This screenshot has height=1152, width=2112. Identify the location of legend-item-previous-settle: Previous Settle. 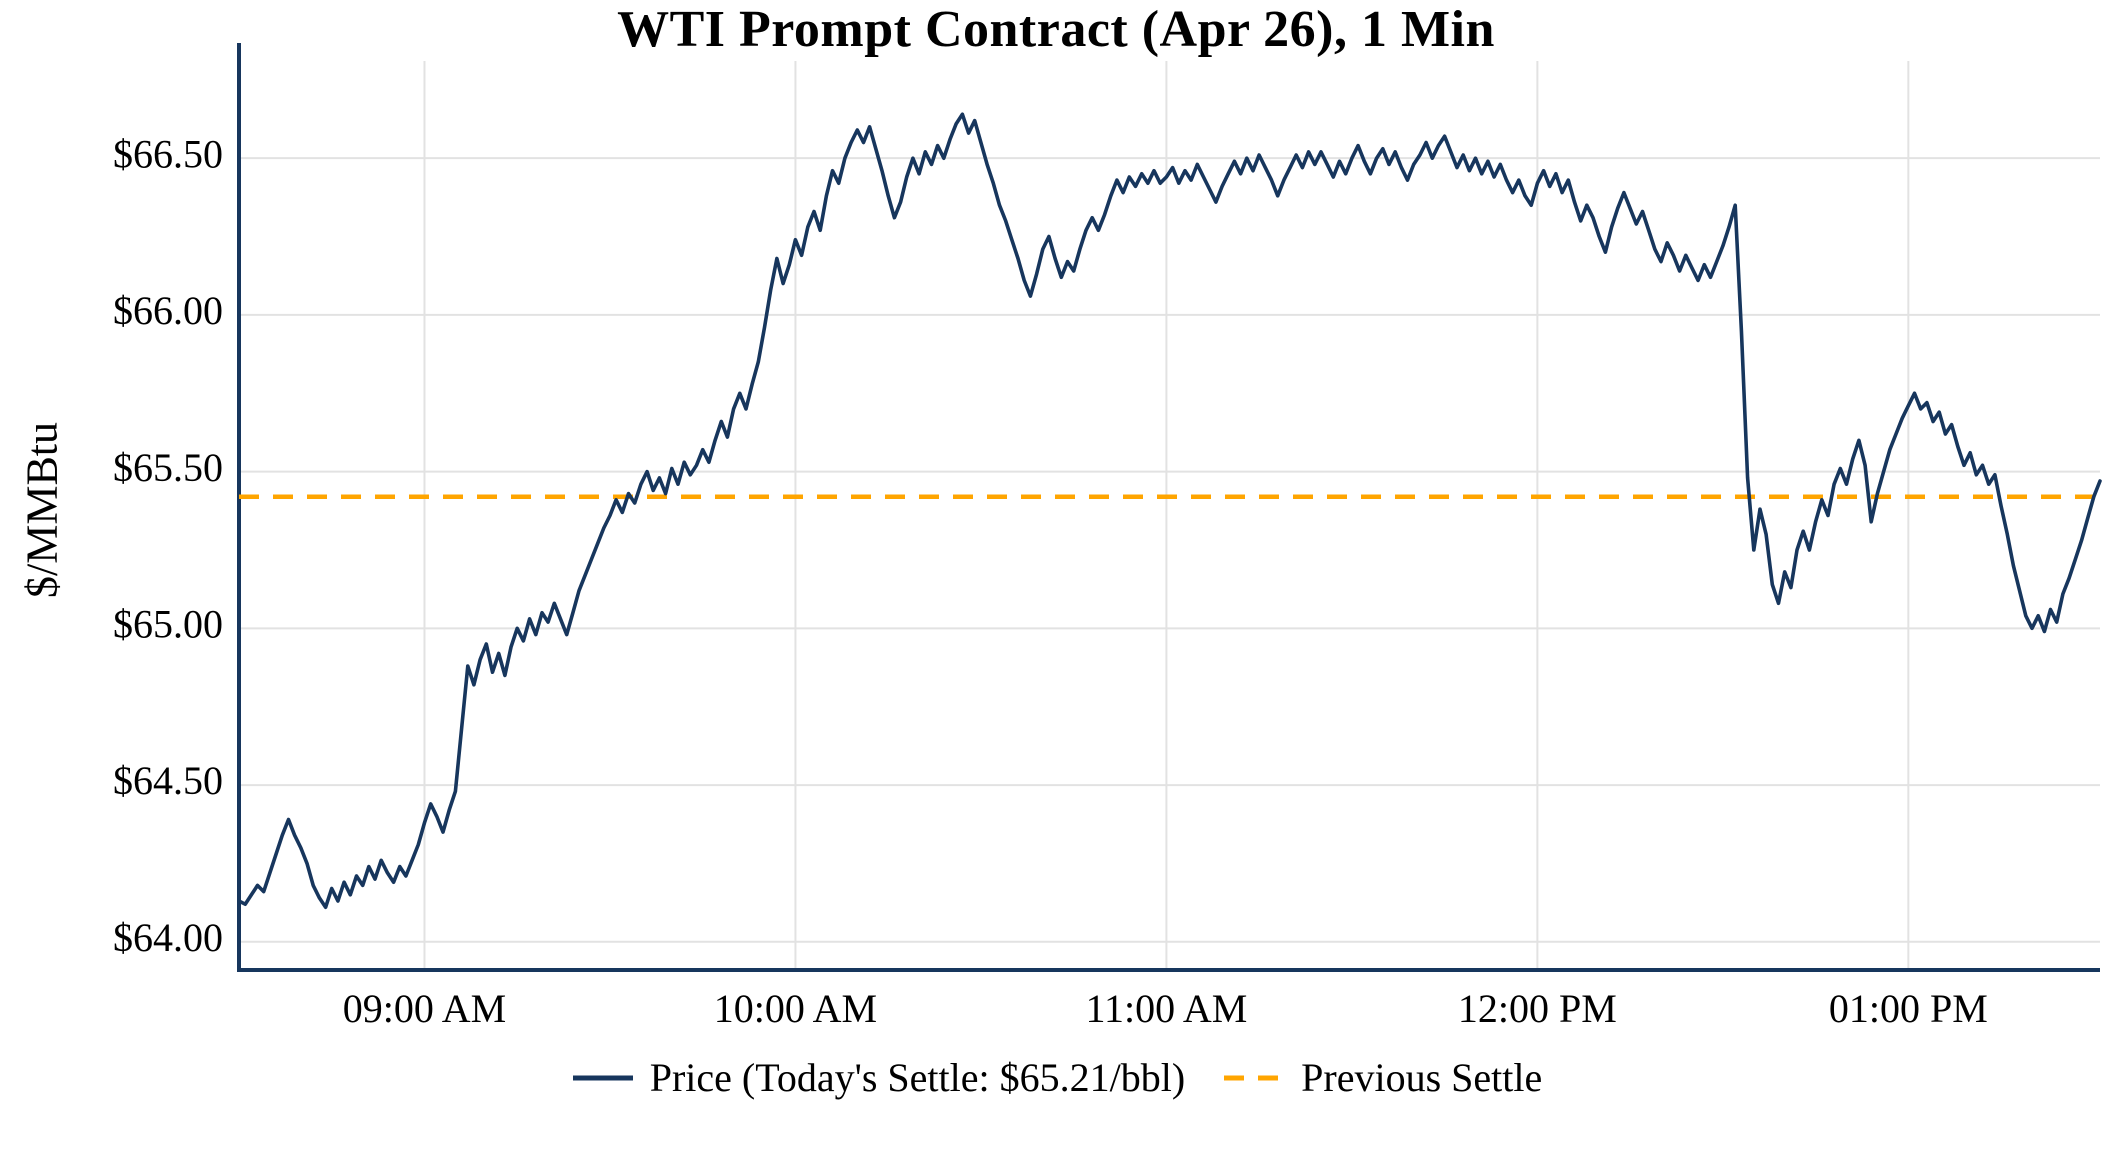
(1381, 1077).